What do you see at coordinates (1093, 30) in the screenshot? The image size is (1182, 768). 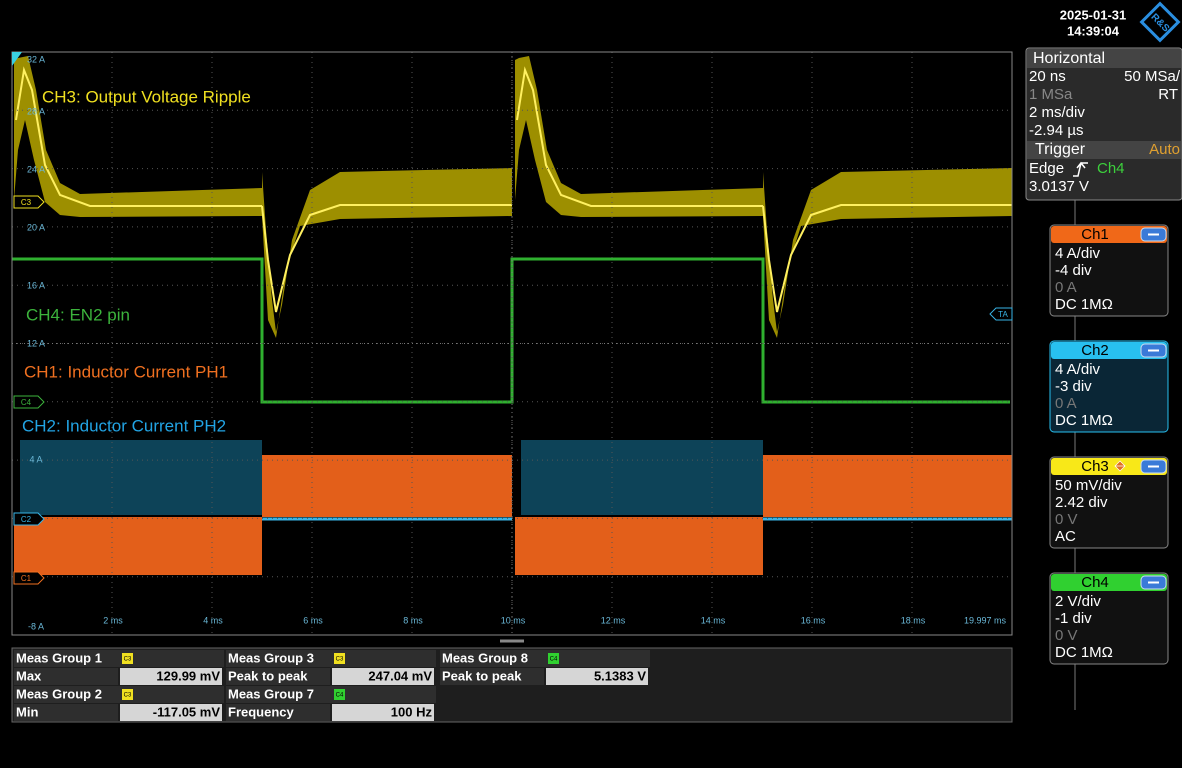 I see `time: 14:39:04` at bounding box center [1093, 30].